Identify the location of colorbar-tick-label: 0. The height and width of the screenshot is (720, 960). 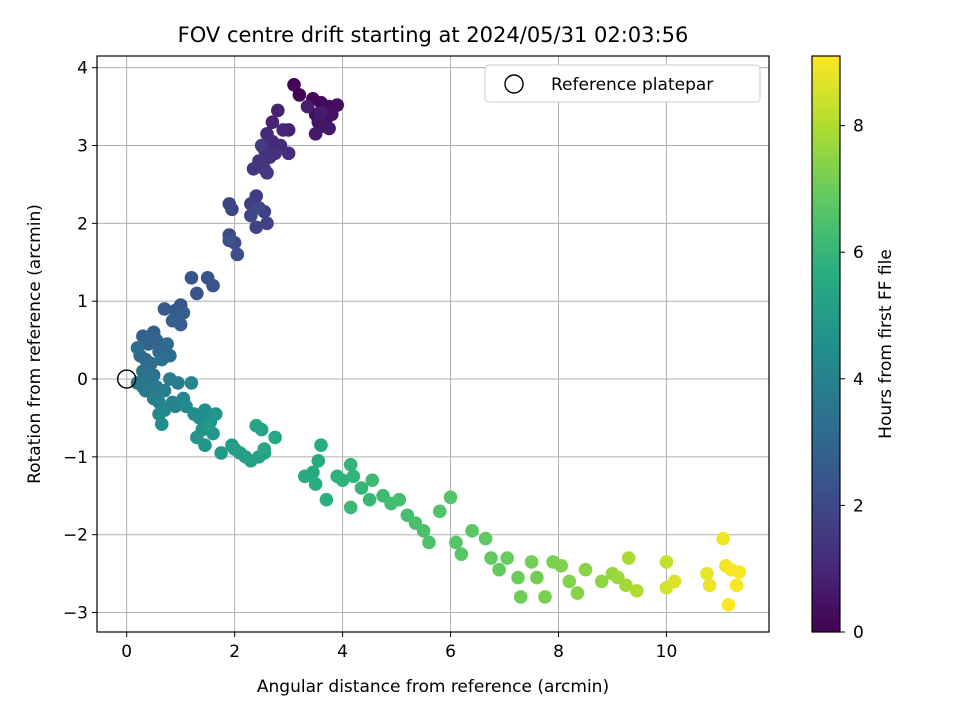
(858, 633).